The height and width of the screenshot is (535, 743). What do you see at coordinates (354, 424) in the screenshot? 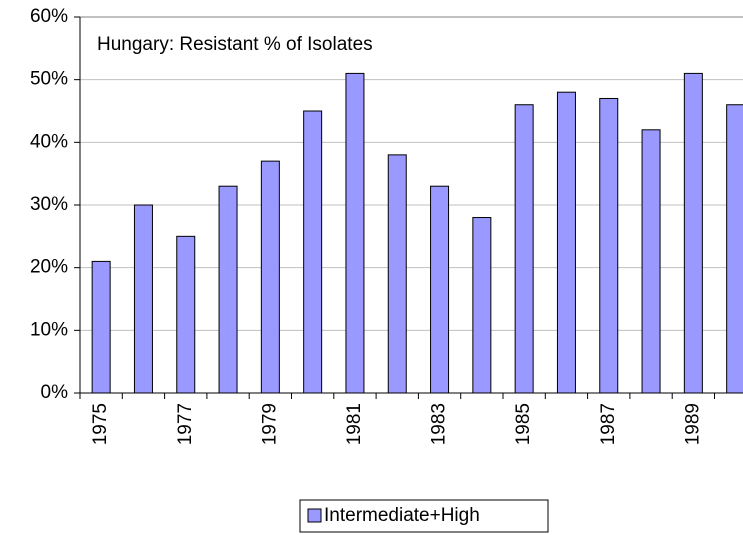
I see `x-tick-label: 1981` at bounding box center [354, 424].